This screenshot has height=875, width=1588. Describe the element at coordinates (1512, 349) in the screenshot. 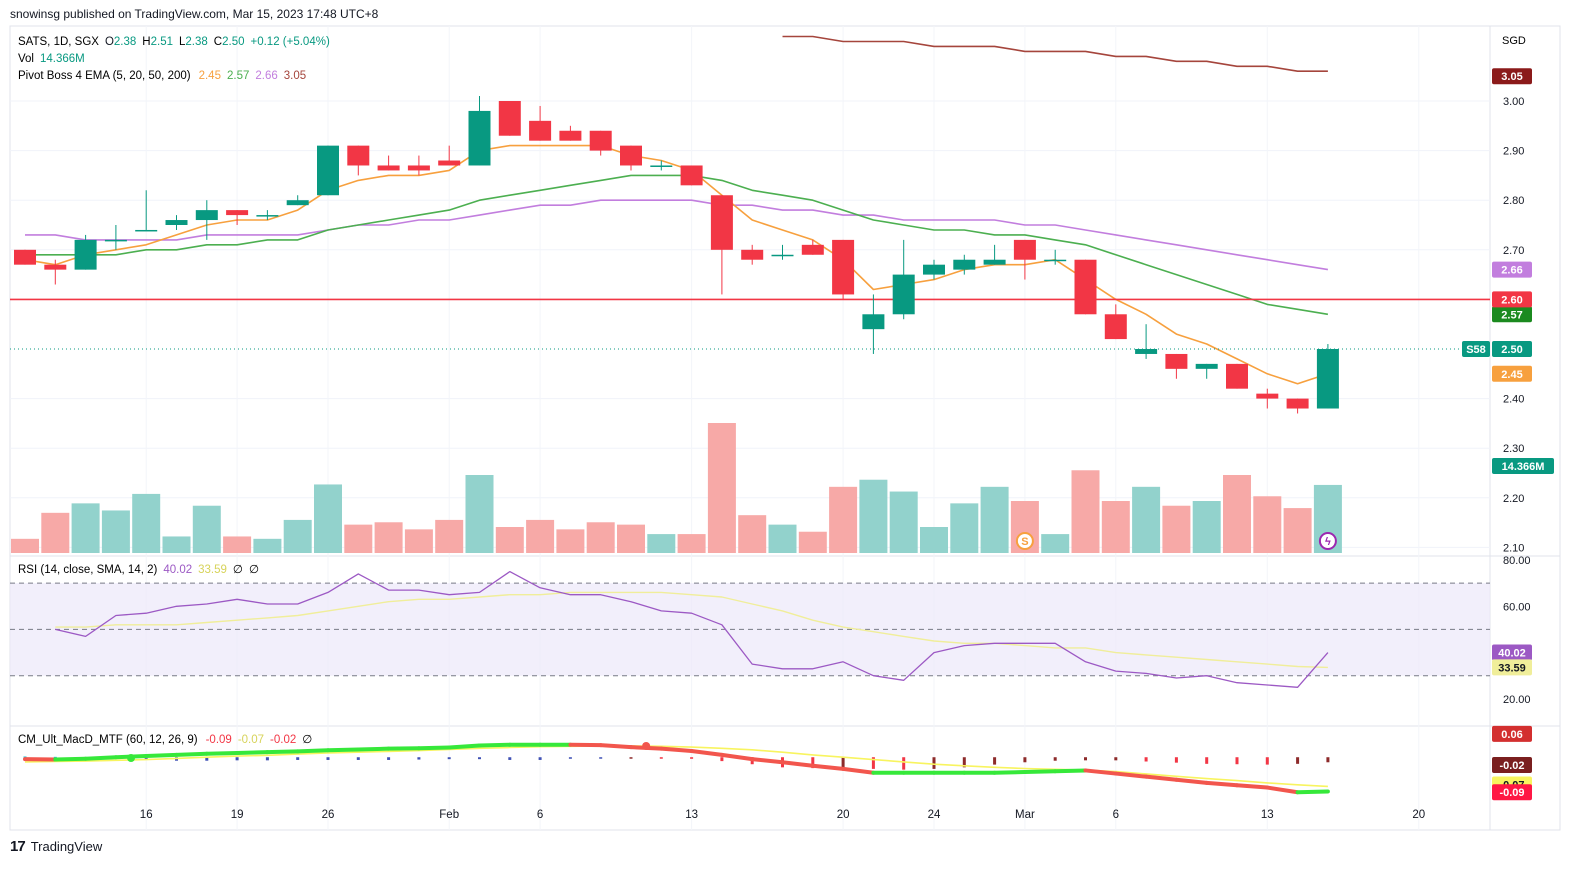

I see `last-price-badge: 2.50` at that location.